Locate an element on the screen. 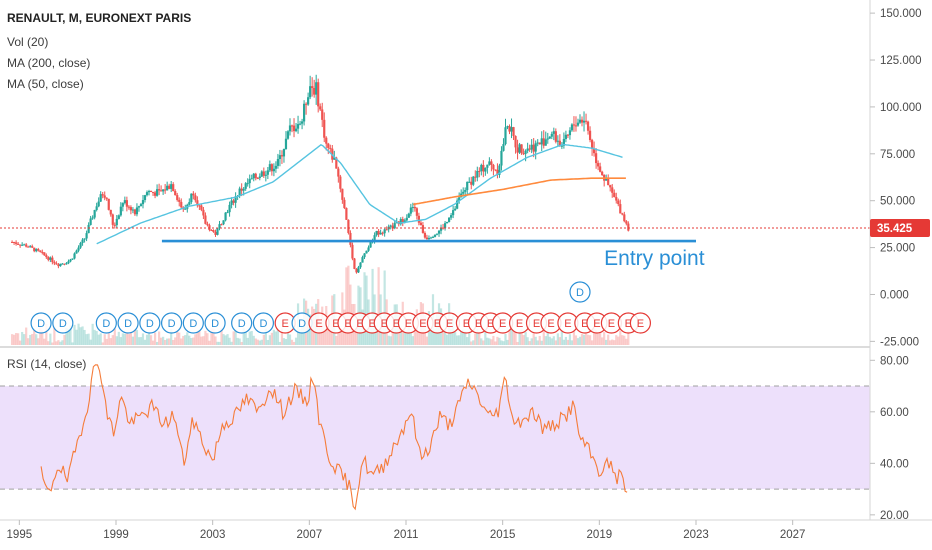 Image resolution: width=932 pixels, height=550 pixels. ma-50-line is located at coordinates (359, 194).